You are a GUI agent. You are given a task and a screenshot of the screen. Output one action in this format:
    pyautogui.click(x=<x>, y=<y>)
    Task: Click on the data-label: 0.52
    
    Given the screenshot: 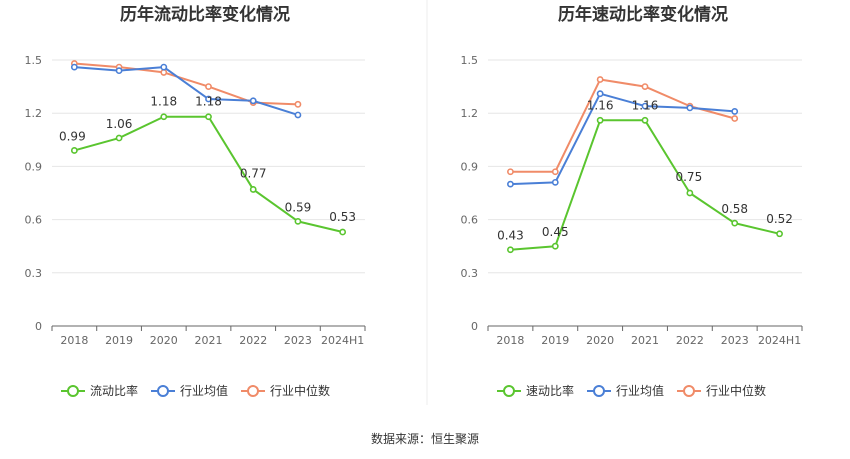 What is the action you would take?
    pyautogui.click(x=779, y=219)
    